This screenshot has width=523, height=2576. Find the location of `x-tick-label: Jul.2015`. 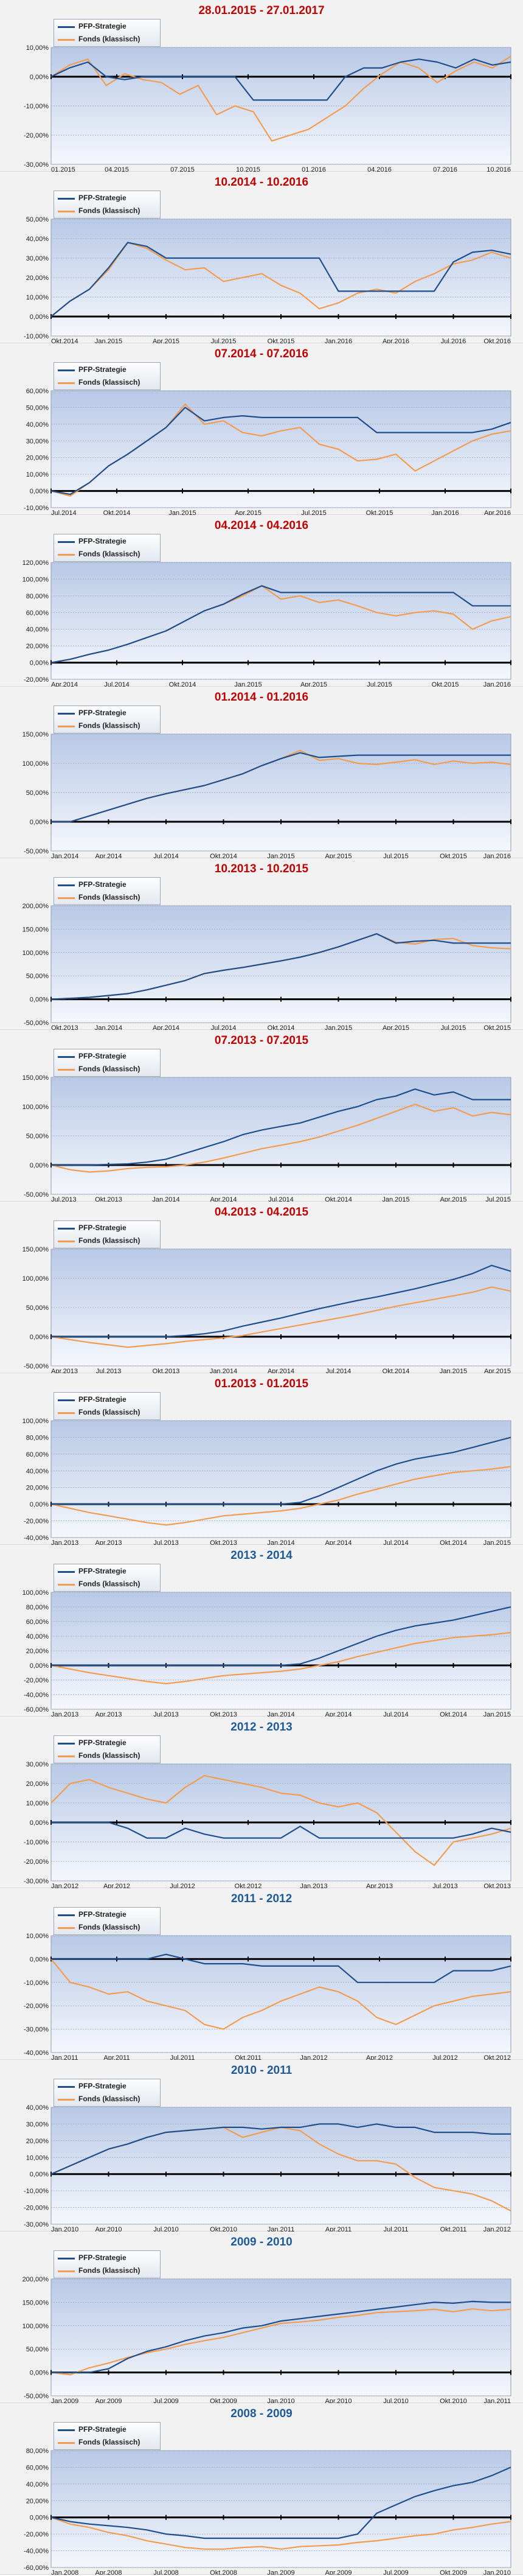

x-tick-label: Jul.2015 is located at coordinates (224, 340).